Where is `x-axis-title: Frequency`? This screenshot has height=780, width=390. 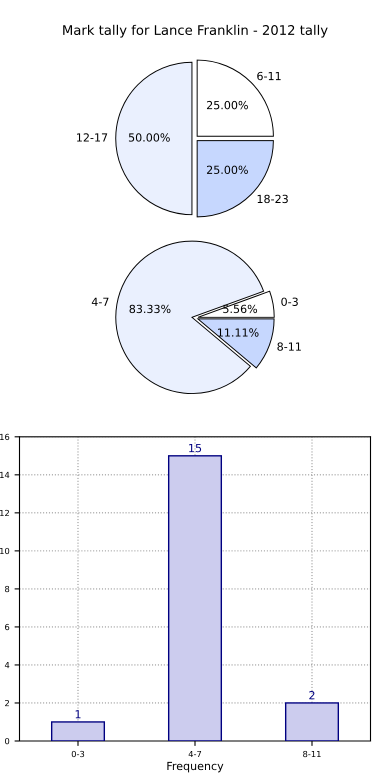 x-axis-title: Frequency is located at coordinates (195, 767).